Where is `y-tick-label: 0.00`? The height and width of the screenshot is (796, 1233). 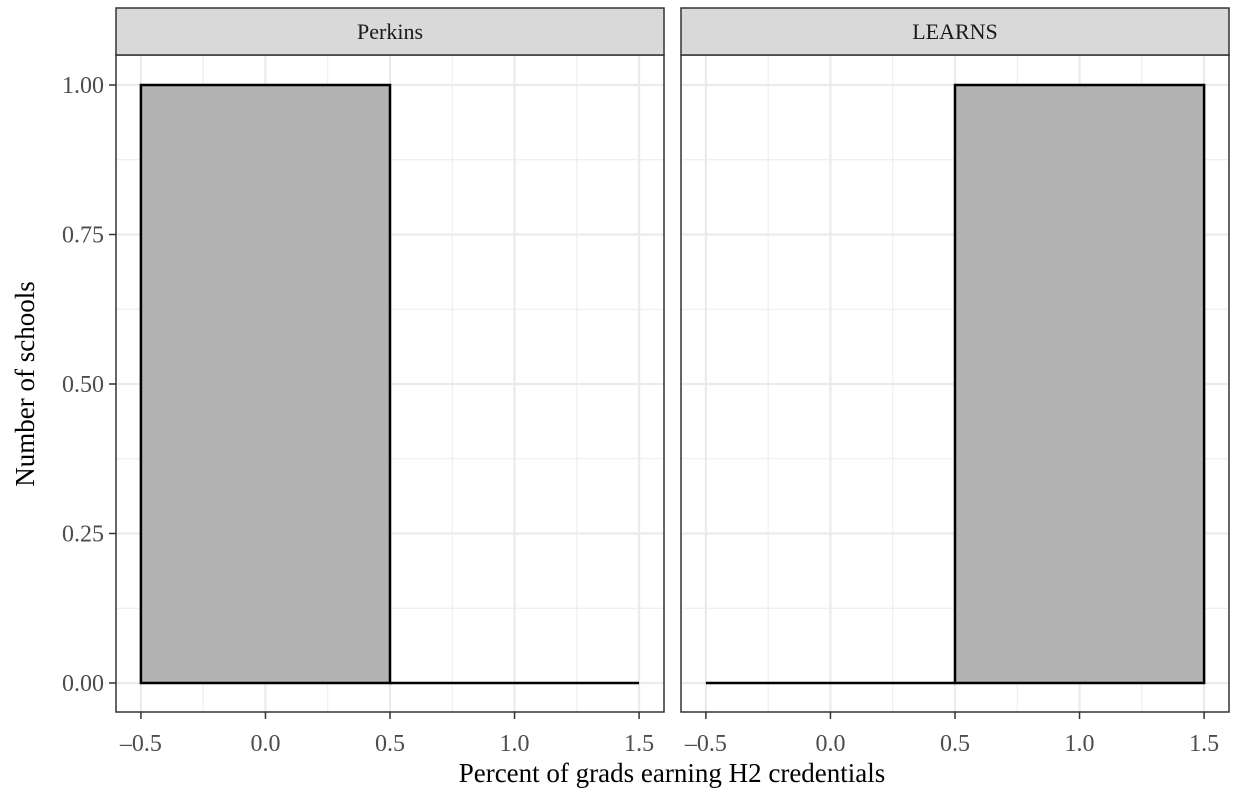 y-tick-label: 0.00 is located at coordinates (83, 684).